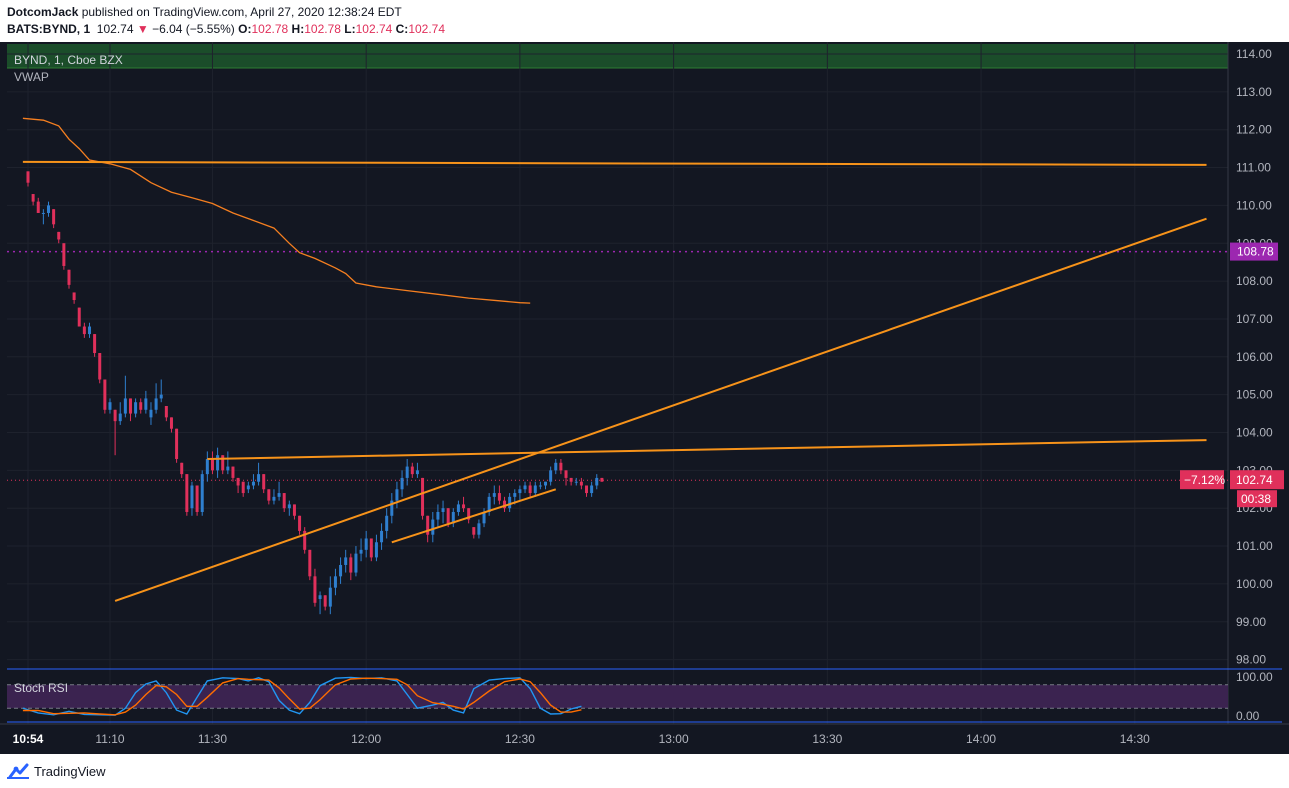 The image size is (1289, 788). What do you see at coordinates (56, 771) in the screenshot?
I see `tradingview-logo: TradingView` at bounding box center [56, 771].